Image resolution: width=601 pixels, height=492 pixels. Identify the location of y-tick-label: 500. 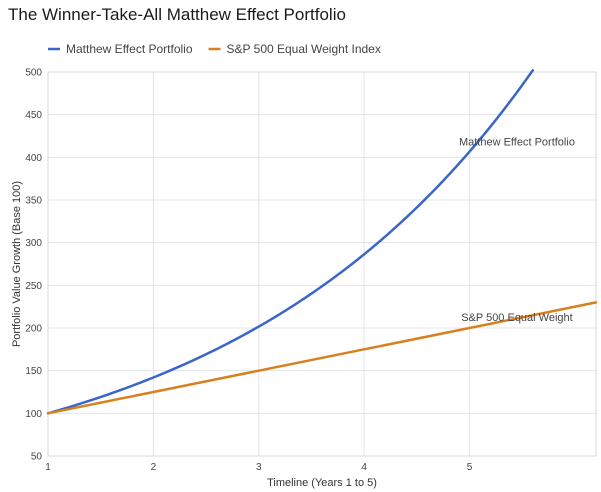
(33, 73).